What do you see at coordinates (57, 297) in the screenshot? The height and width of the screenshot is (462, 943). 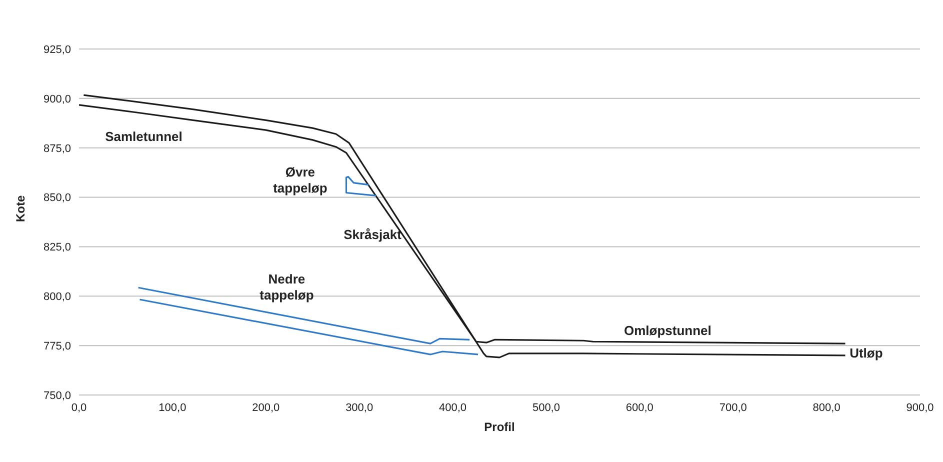 I see `y-tick-label: 800,0` at bounding box center [57, 297].